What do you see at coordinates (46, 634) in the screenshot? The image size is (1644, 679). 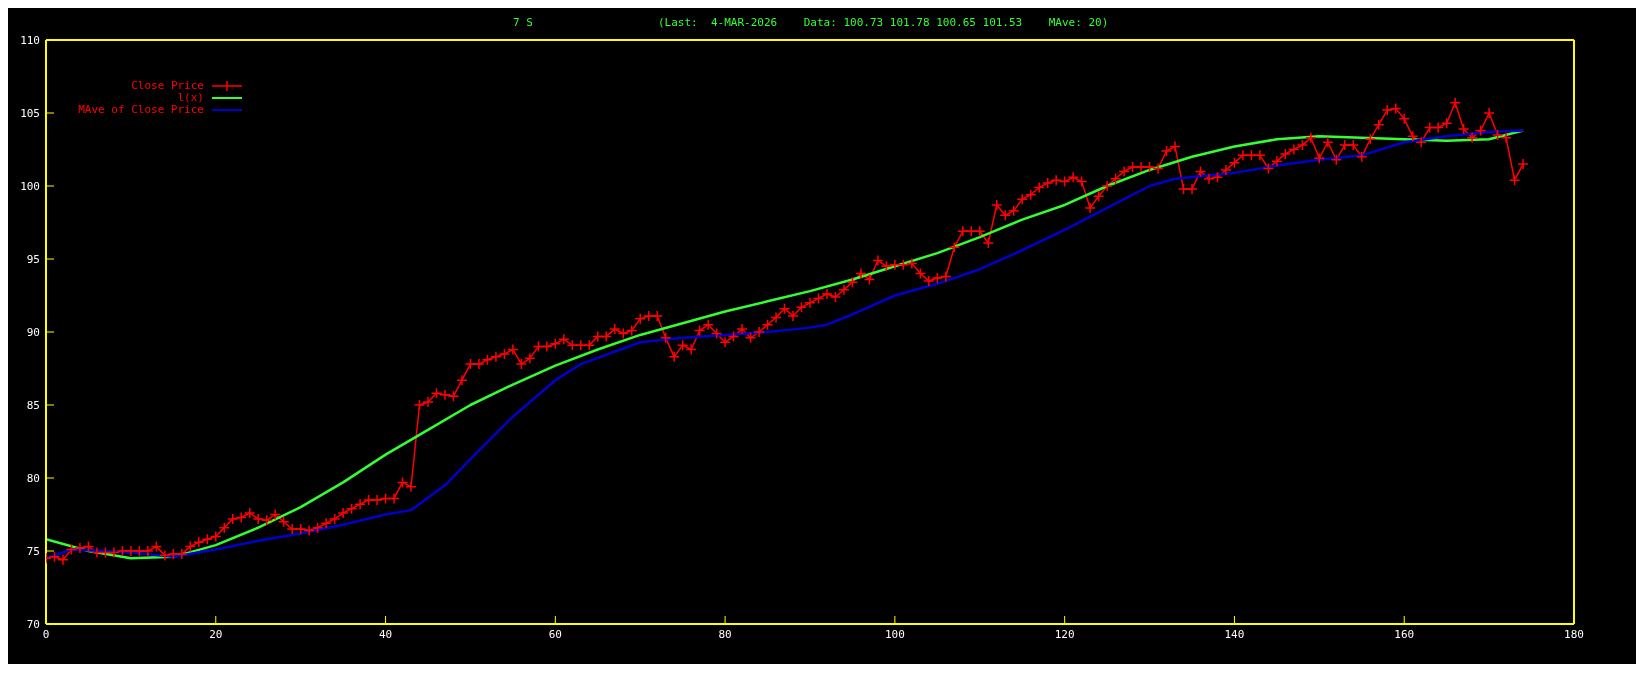 I see `x-tick-label: 0` at bounding box center [46, 634].